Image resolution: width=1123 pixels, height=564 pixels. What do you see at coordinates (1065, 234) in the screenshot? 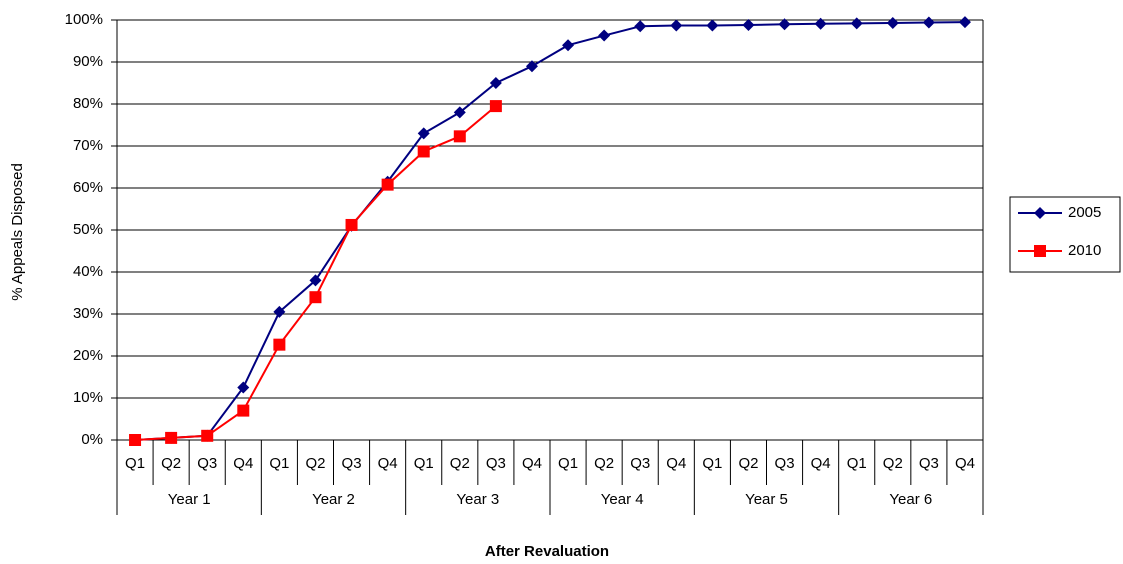
I see `legend-box` at bounding box center [1065, 234].